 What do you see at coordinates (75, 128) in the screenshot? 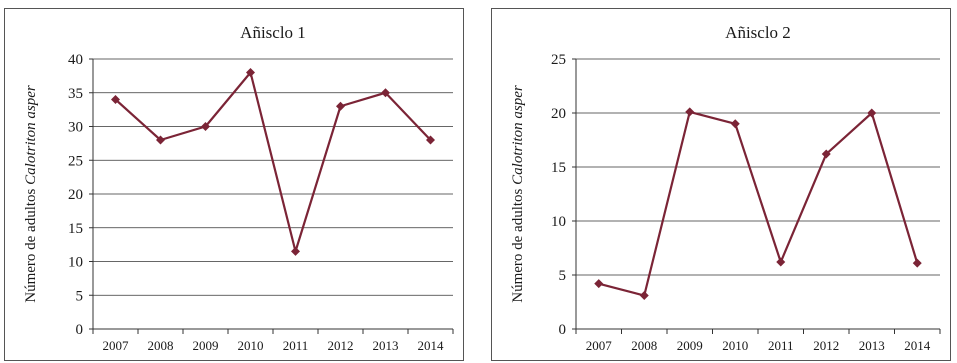
I see `y-tick-label: 30` at bounding box center [75, 128].